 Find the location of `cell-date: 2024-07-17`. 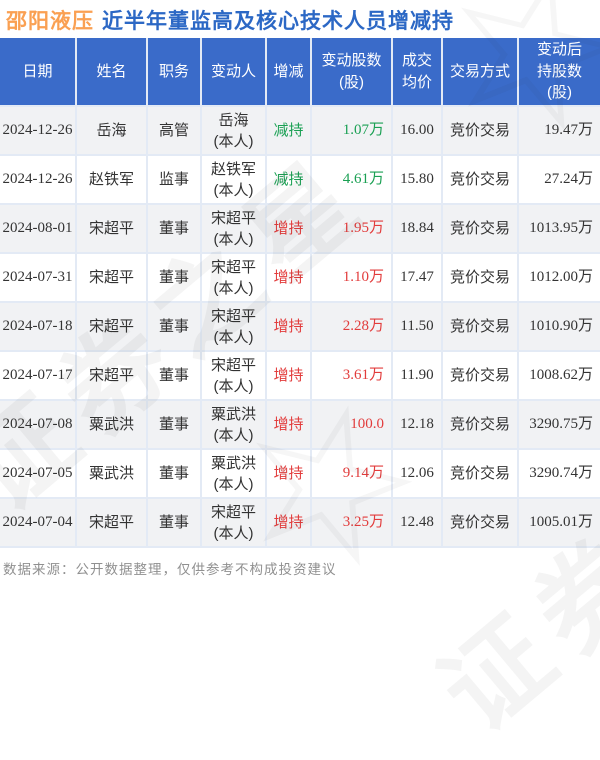

cell-date: 2024-07-17 is located at coordinates (38, 375).